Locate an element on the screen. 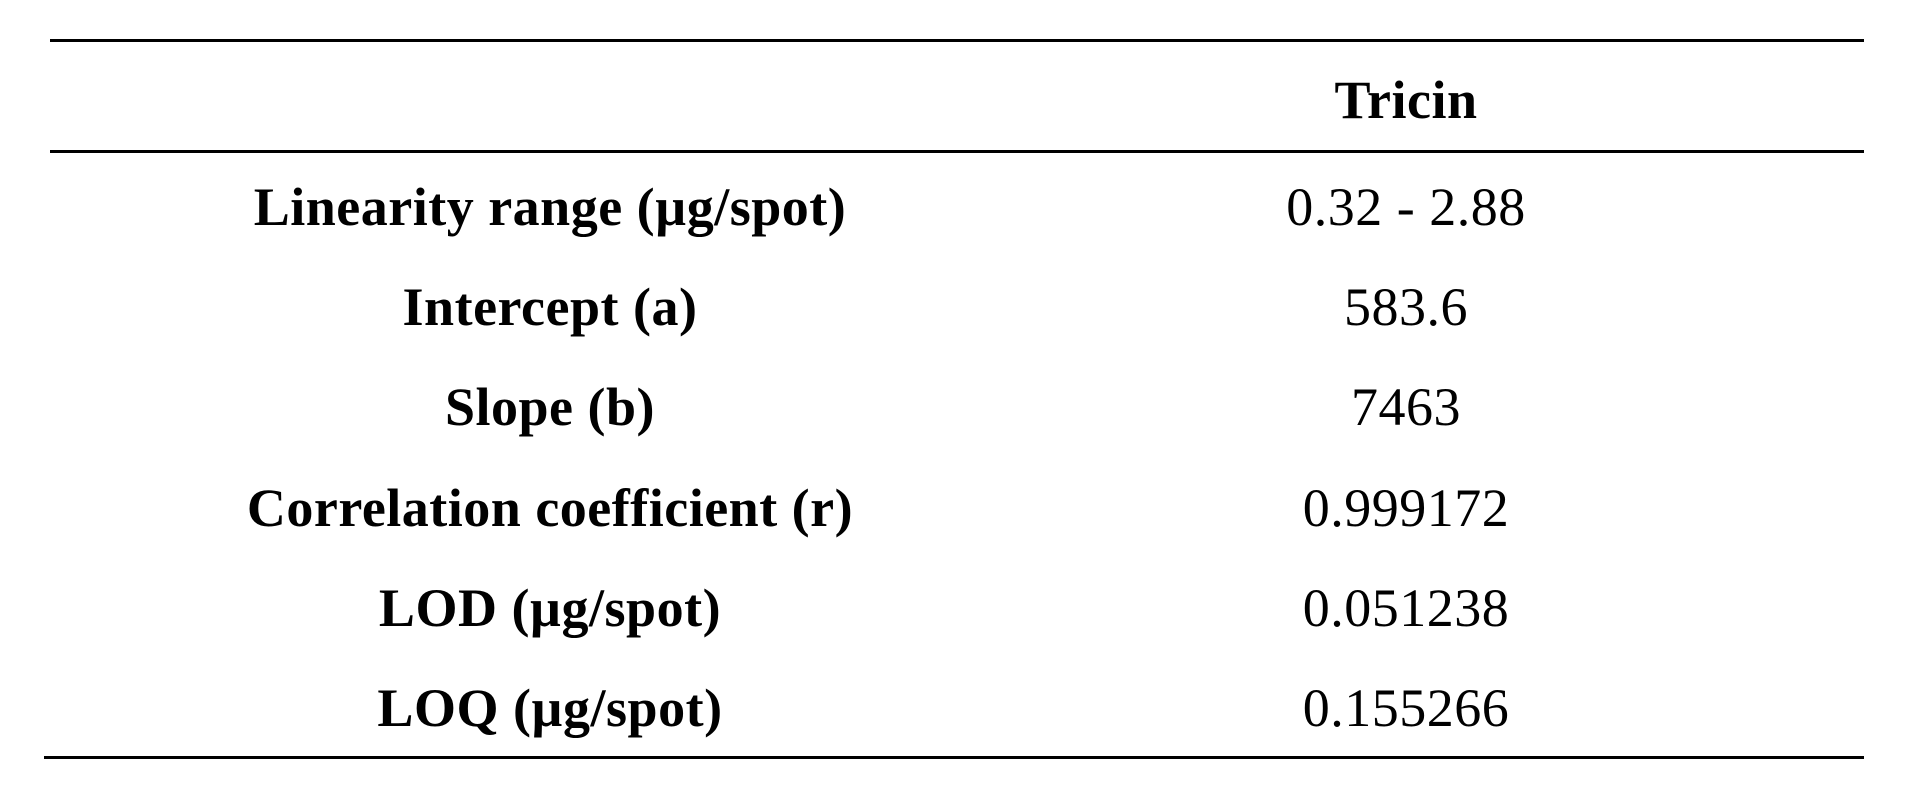  row-value: 0.32 - 2.88 is located at coordinates (1406, 207).